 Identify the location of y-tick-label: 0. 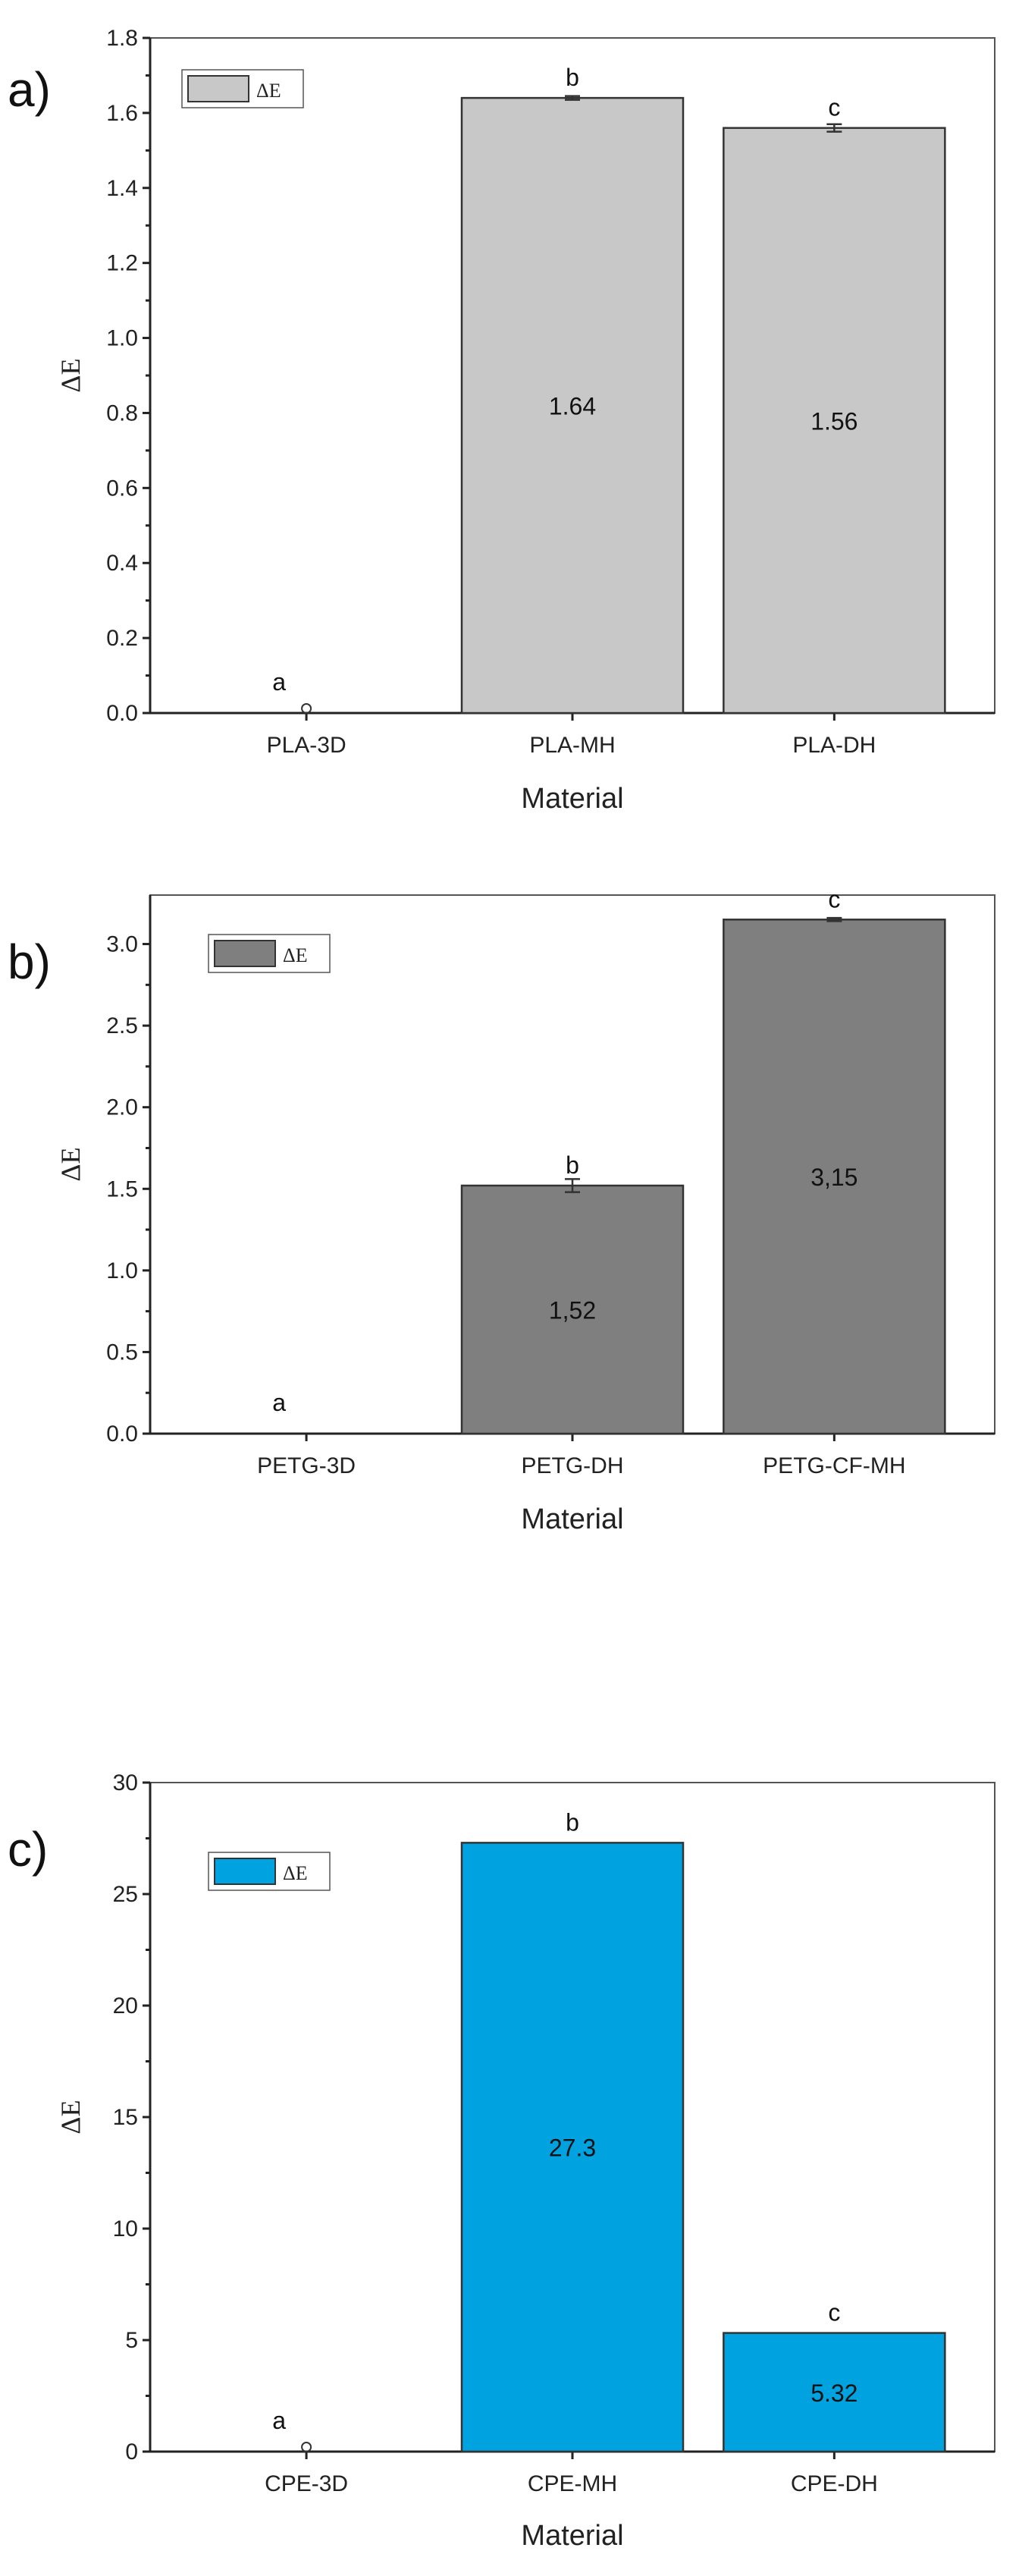
(131, 2451).